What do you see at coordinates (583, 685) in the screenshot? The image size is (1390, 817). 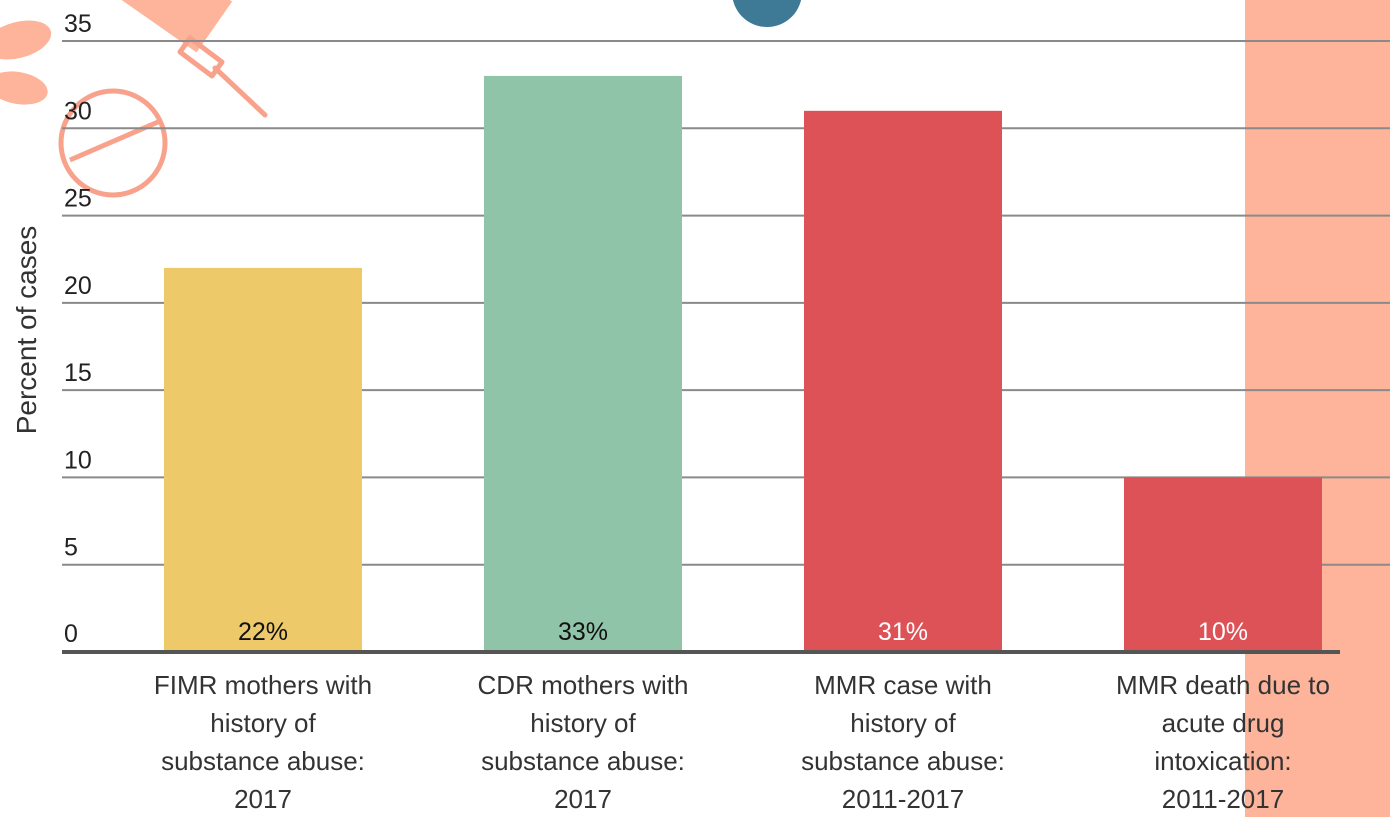 I see `category-label: CDR mothers with` at bounding box center [583, 685].